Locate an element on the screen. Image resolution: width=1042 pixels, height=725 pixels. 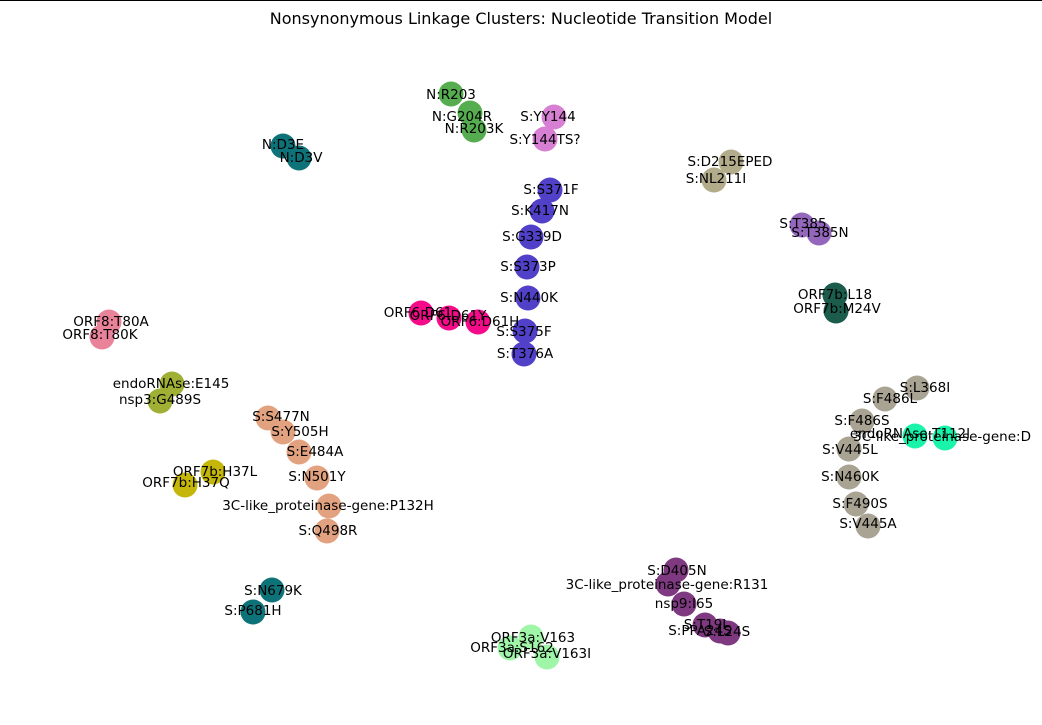
node-label: ORF6:D61H is located at coordinates (480, 322).